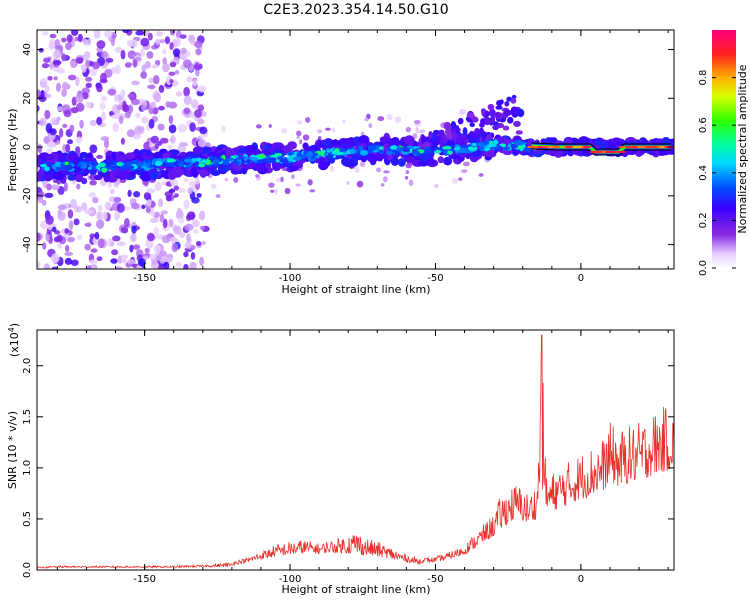  I want to click on colorbar-tick-label: 0.8, so click(703, 78).